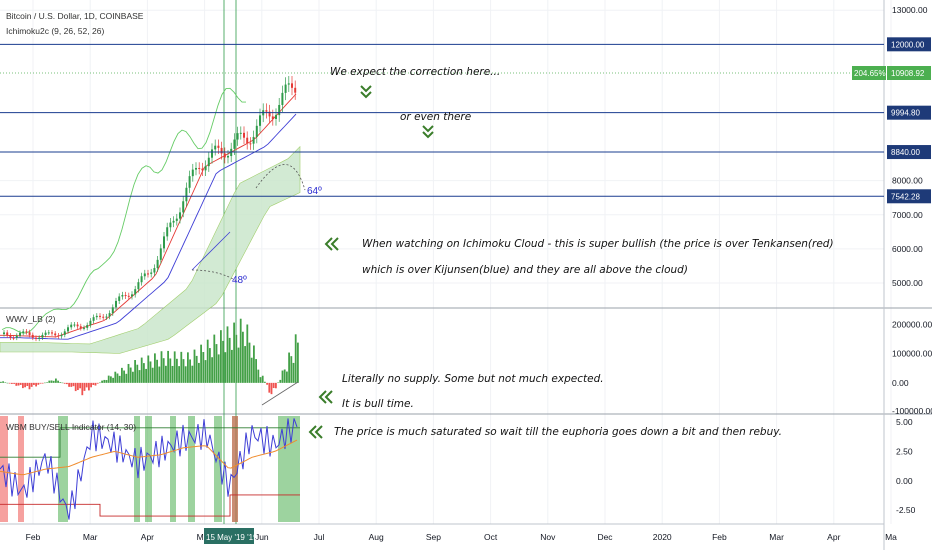 This screenshot has height=550, width=932. What do you see at coordinates (910, 10) in the screenshot?
I see `price-tick-label: 13000.00` at bounding box center [910, 10].